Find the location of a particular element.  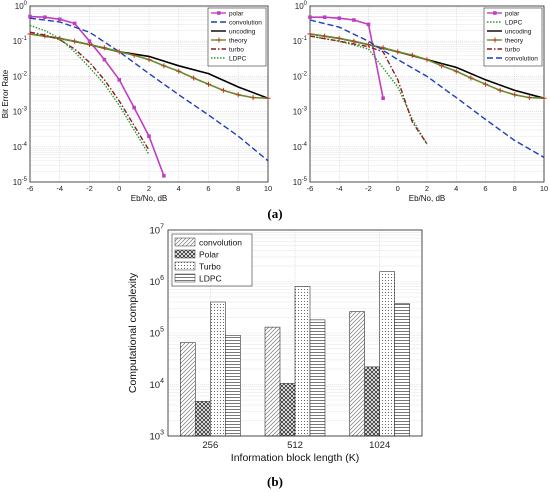

bars-legend-swatch-polar is located at coordinates (185, 254).